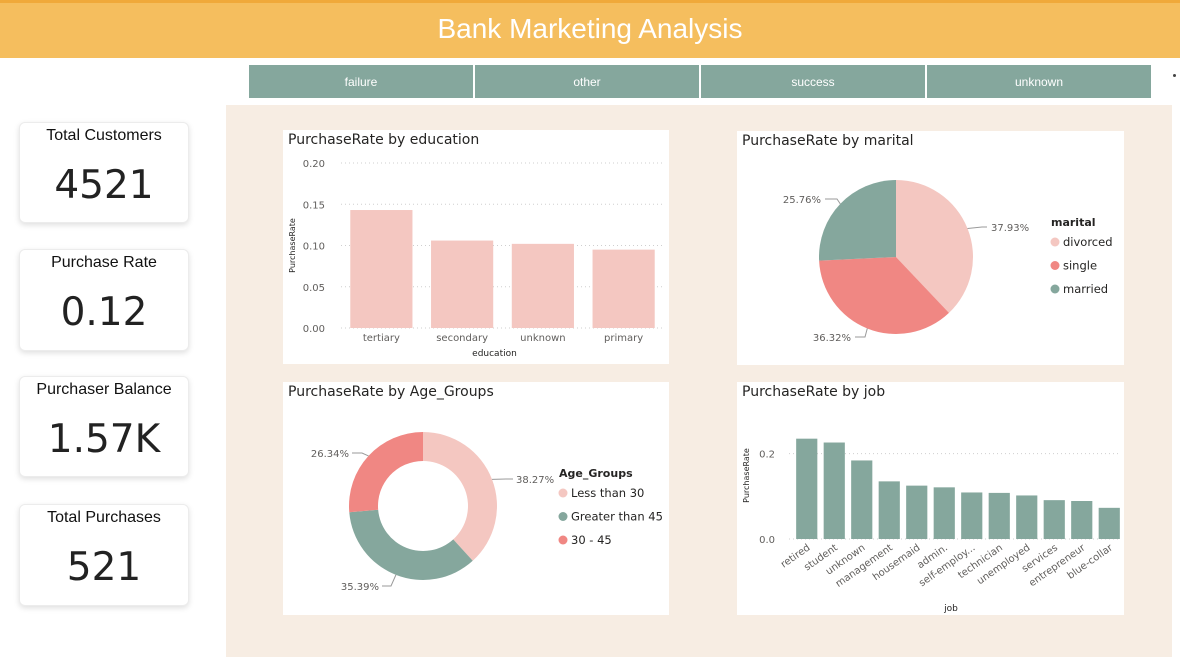 This screenshot has width=1180, height=664. Describe the element at coordinates (462, 338) in the screenshot. I see `x-tick-label: secondary` at that location.